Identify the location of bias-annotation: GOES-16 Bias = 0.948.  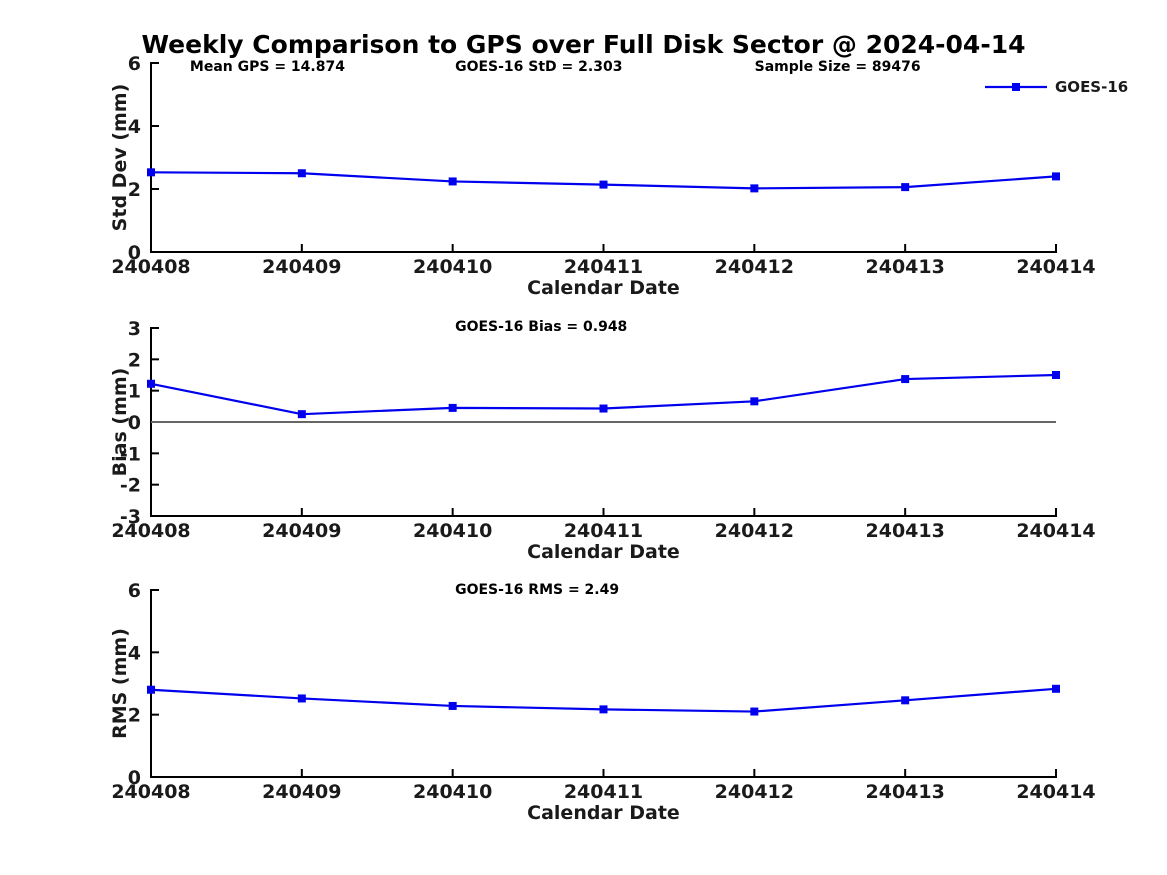
(541, 327).